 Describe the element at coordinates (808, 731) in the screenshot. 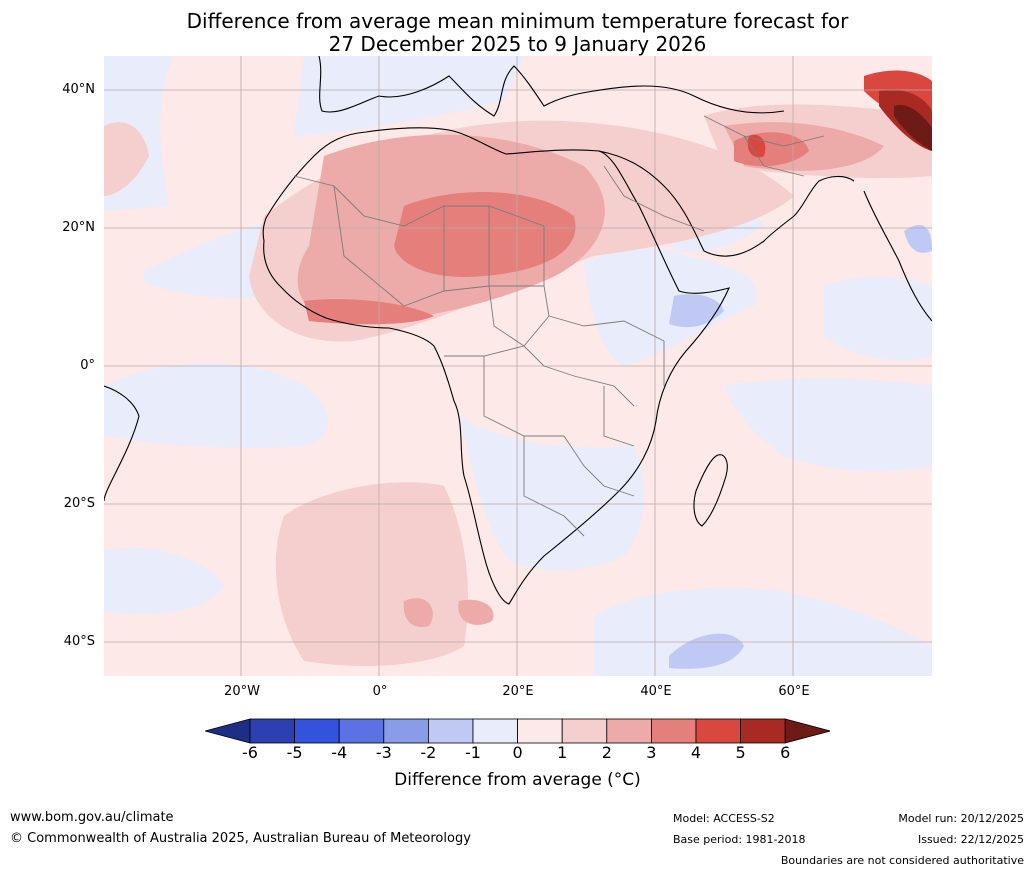

I see `colorbar-arrow-high` at that location.